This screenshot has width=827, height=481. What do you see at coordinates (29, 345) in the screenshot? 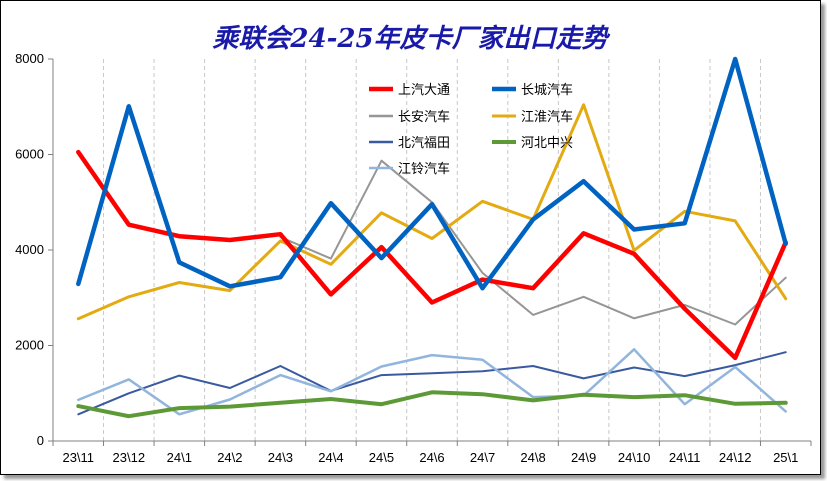
I see `y-tick-label: 2000` at bounding box center [29, 345].